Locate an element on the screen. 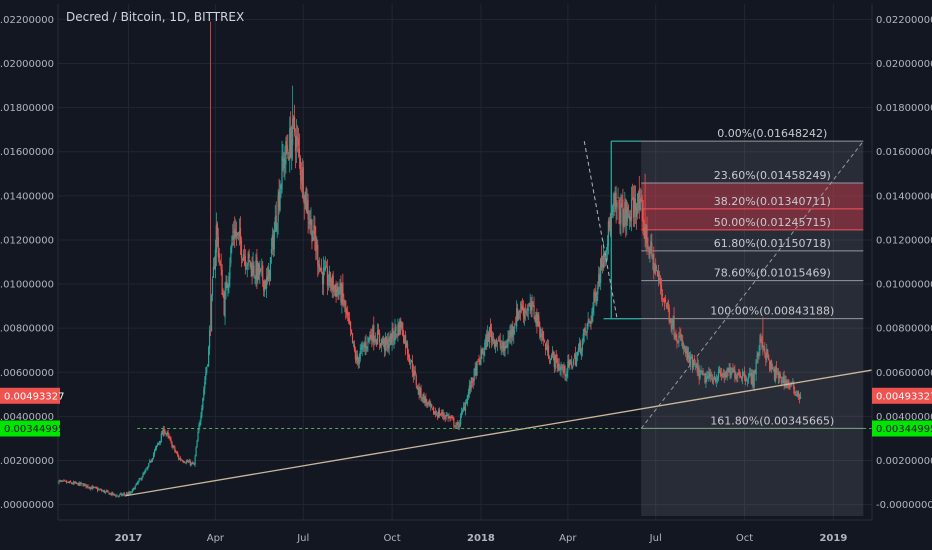  last-price-badge-bg is located at coordinates (902, 395).